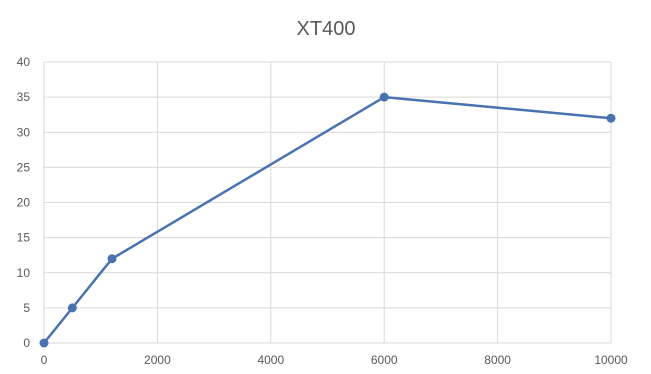 The height and width of the screenshot is (374, 651). I want to click on y-tick-label: 5, so click(26, 308).